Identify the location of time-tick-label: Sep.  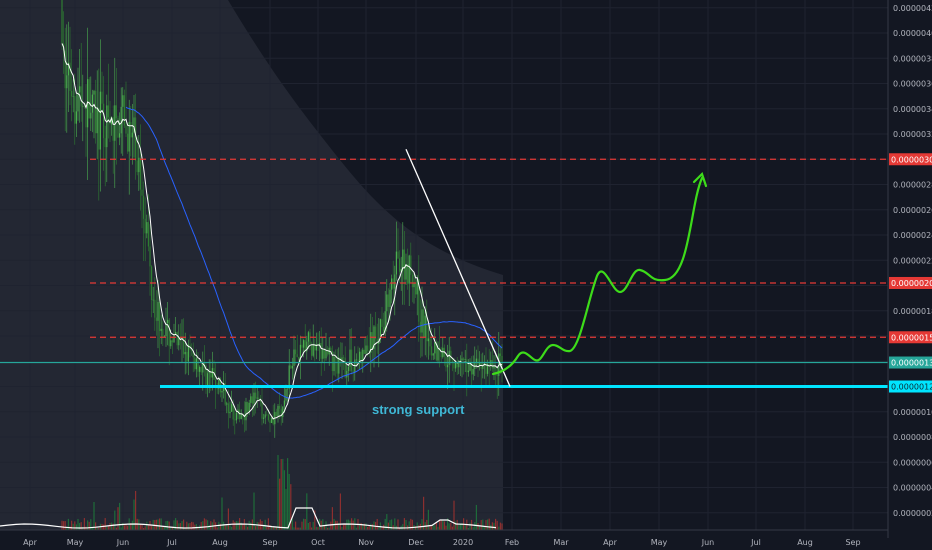
(269, 542).